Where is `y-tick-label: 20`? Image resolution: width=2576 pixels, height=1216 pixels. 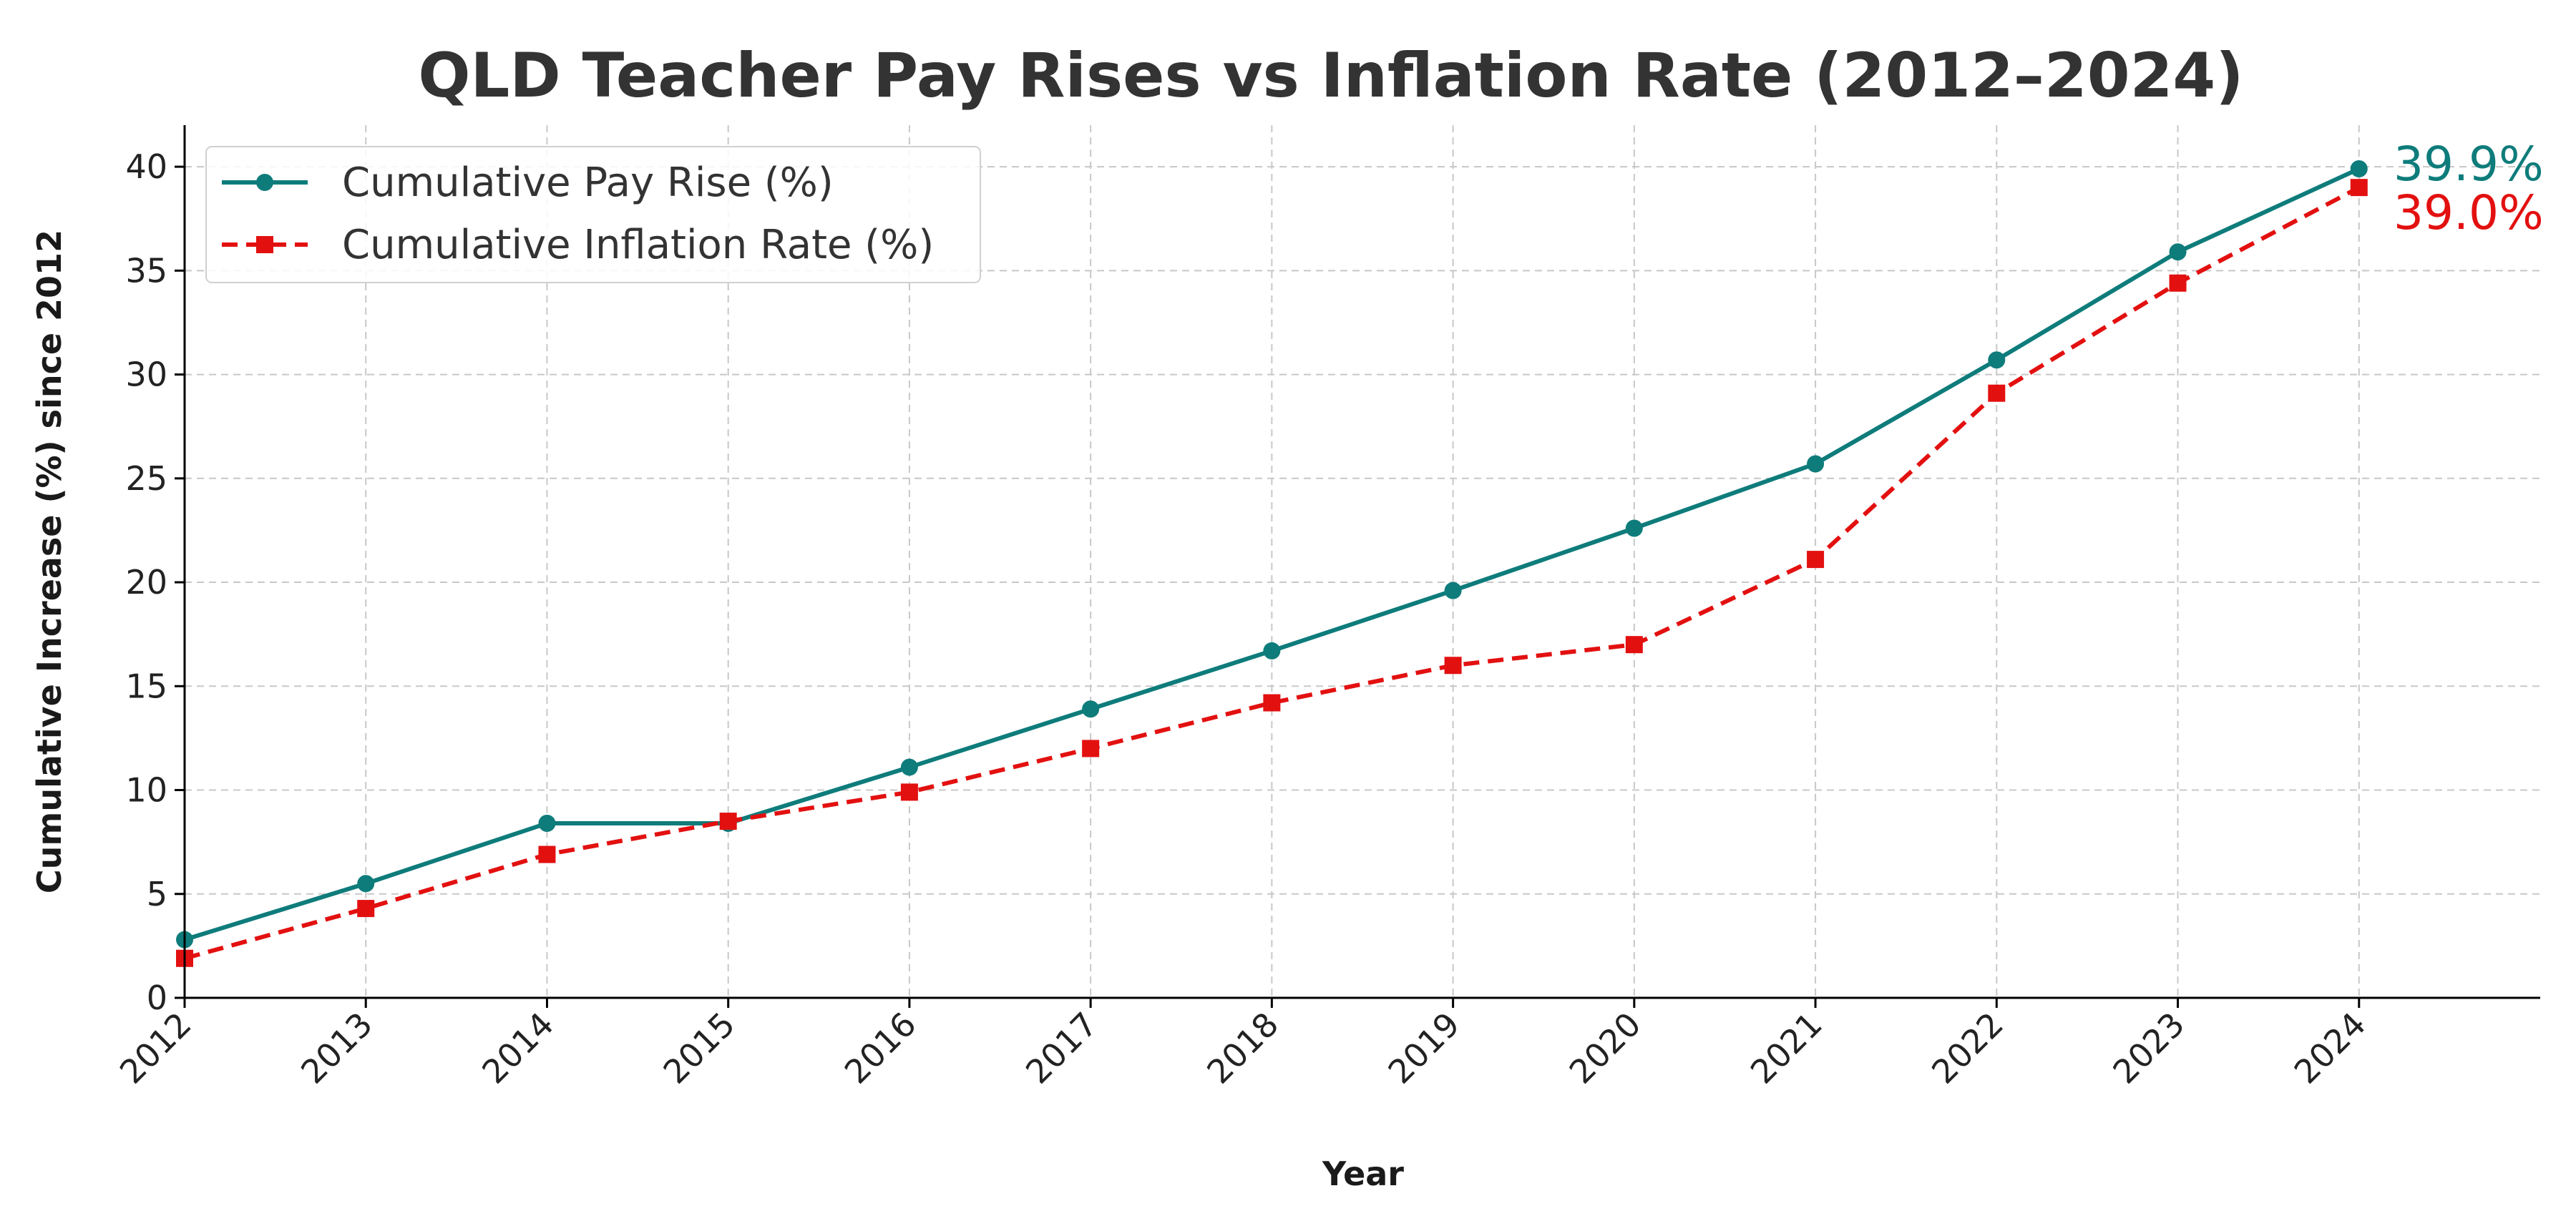
y-tick-label: 20 is located at coordinates (146, 582).